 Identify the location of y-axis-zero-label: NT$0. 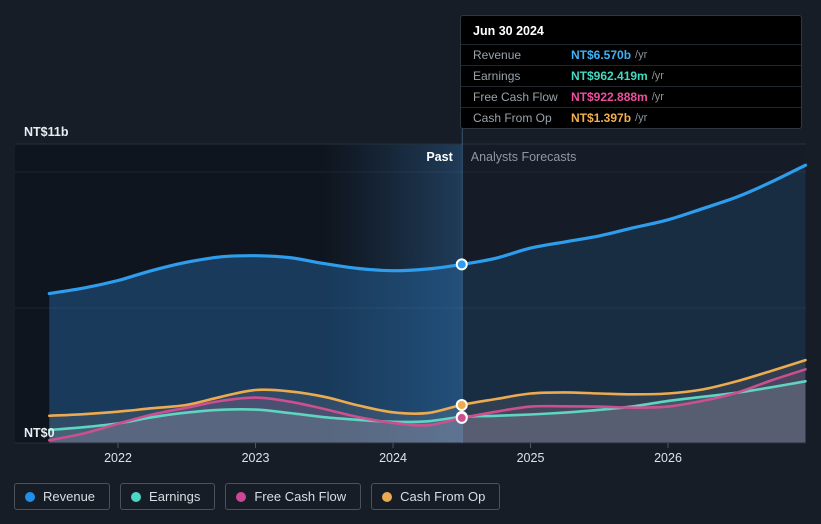
(39, 433).